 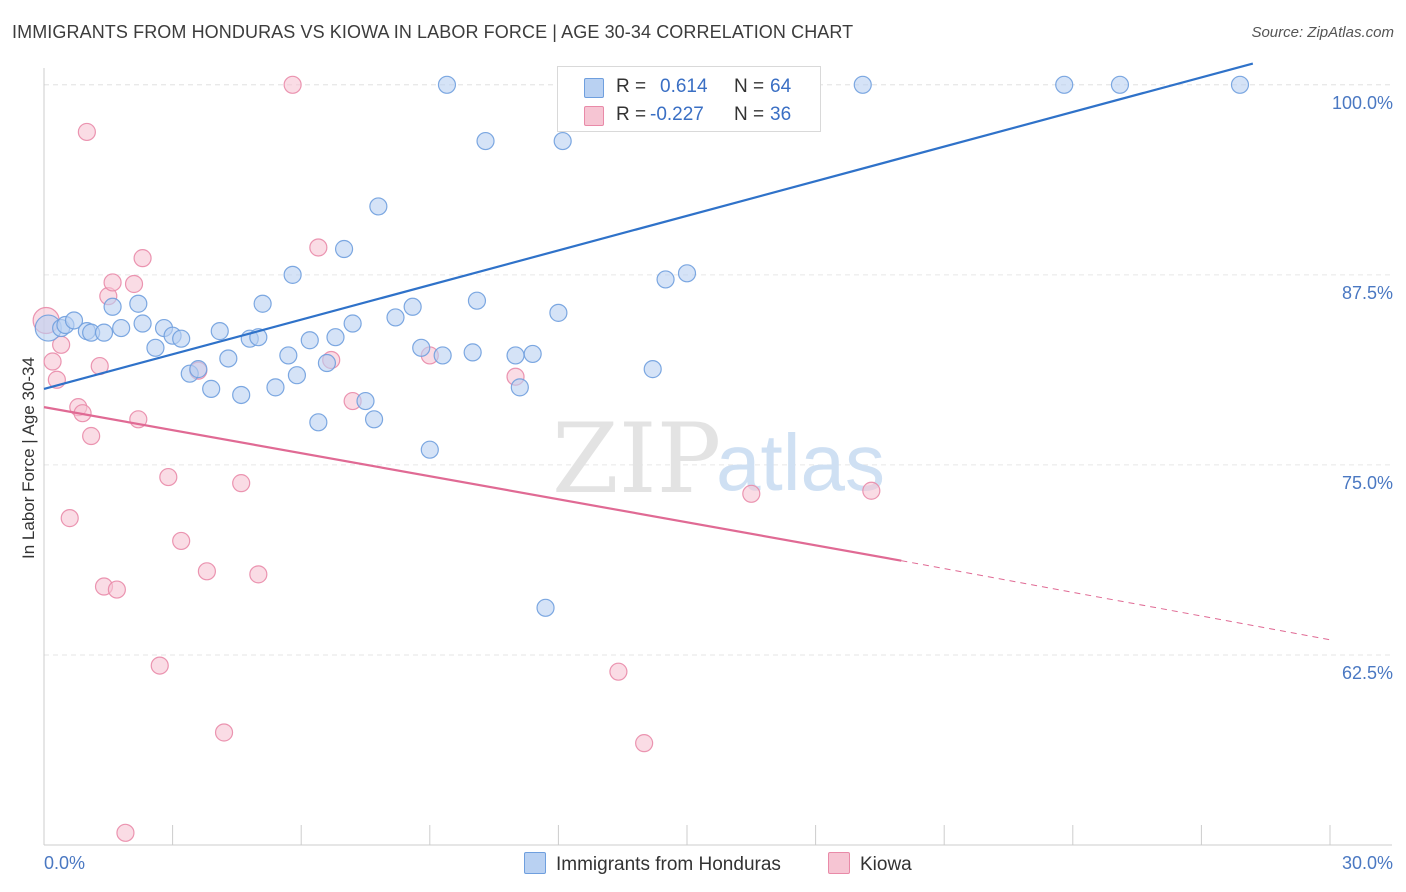 I want to click on correlation-legend: R = 0.614 N = 64 R = -0.227 N = 36, so click(x=689, y=99).